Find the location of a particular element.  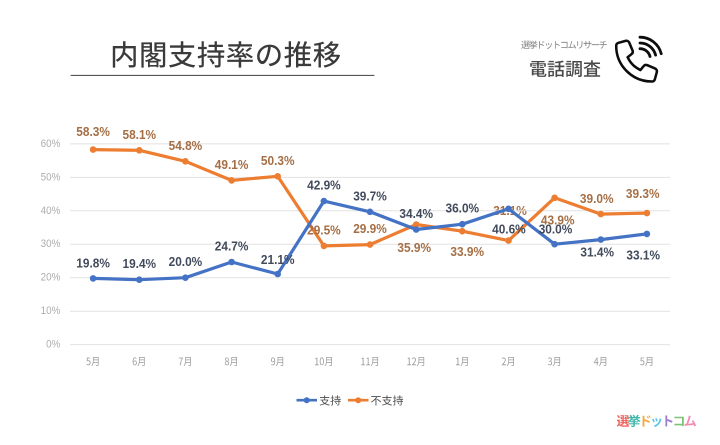

svg-text: 34.4% is located at coordinates (416, 214).